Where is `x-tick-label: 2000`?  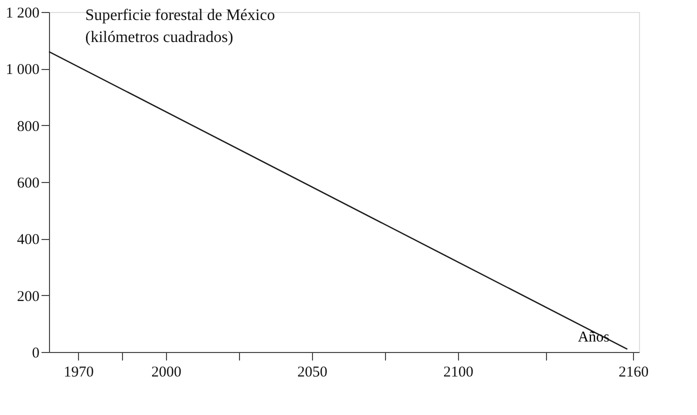 x-tick-label: 2000 is located at coordinates (166, 372).